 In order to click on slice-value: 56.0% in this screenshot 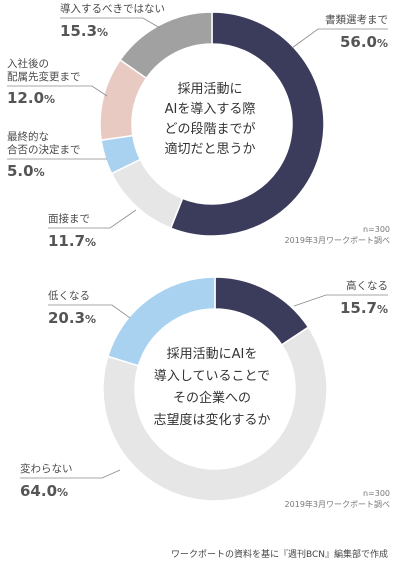, I will do `click(364, 42)`.